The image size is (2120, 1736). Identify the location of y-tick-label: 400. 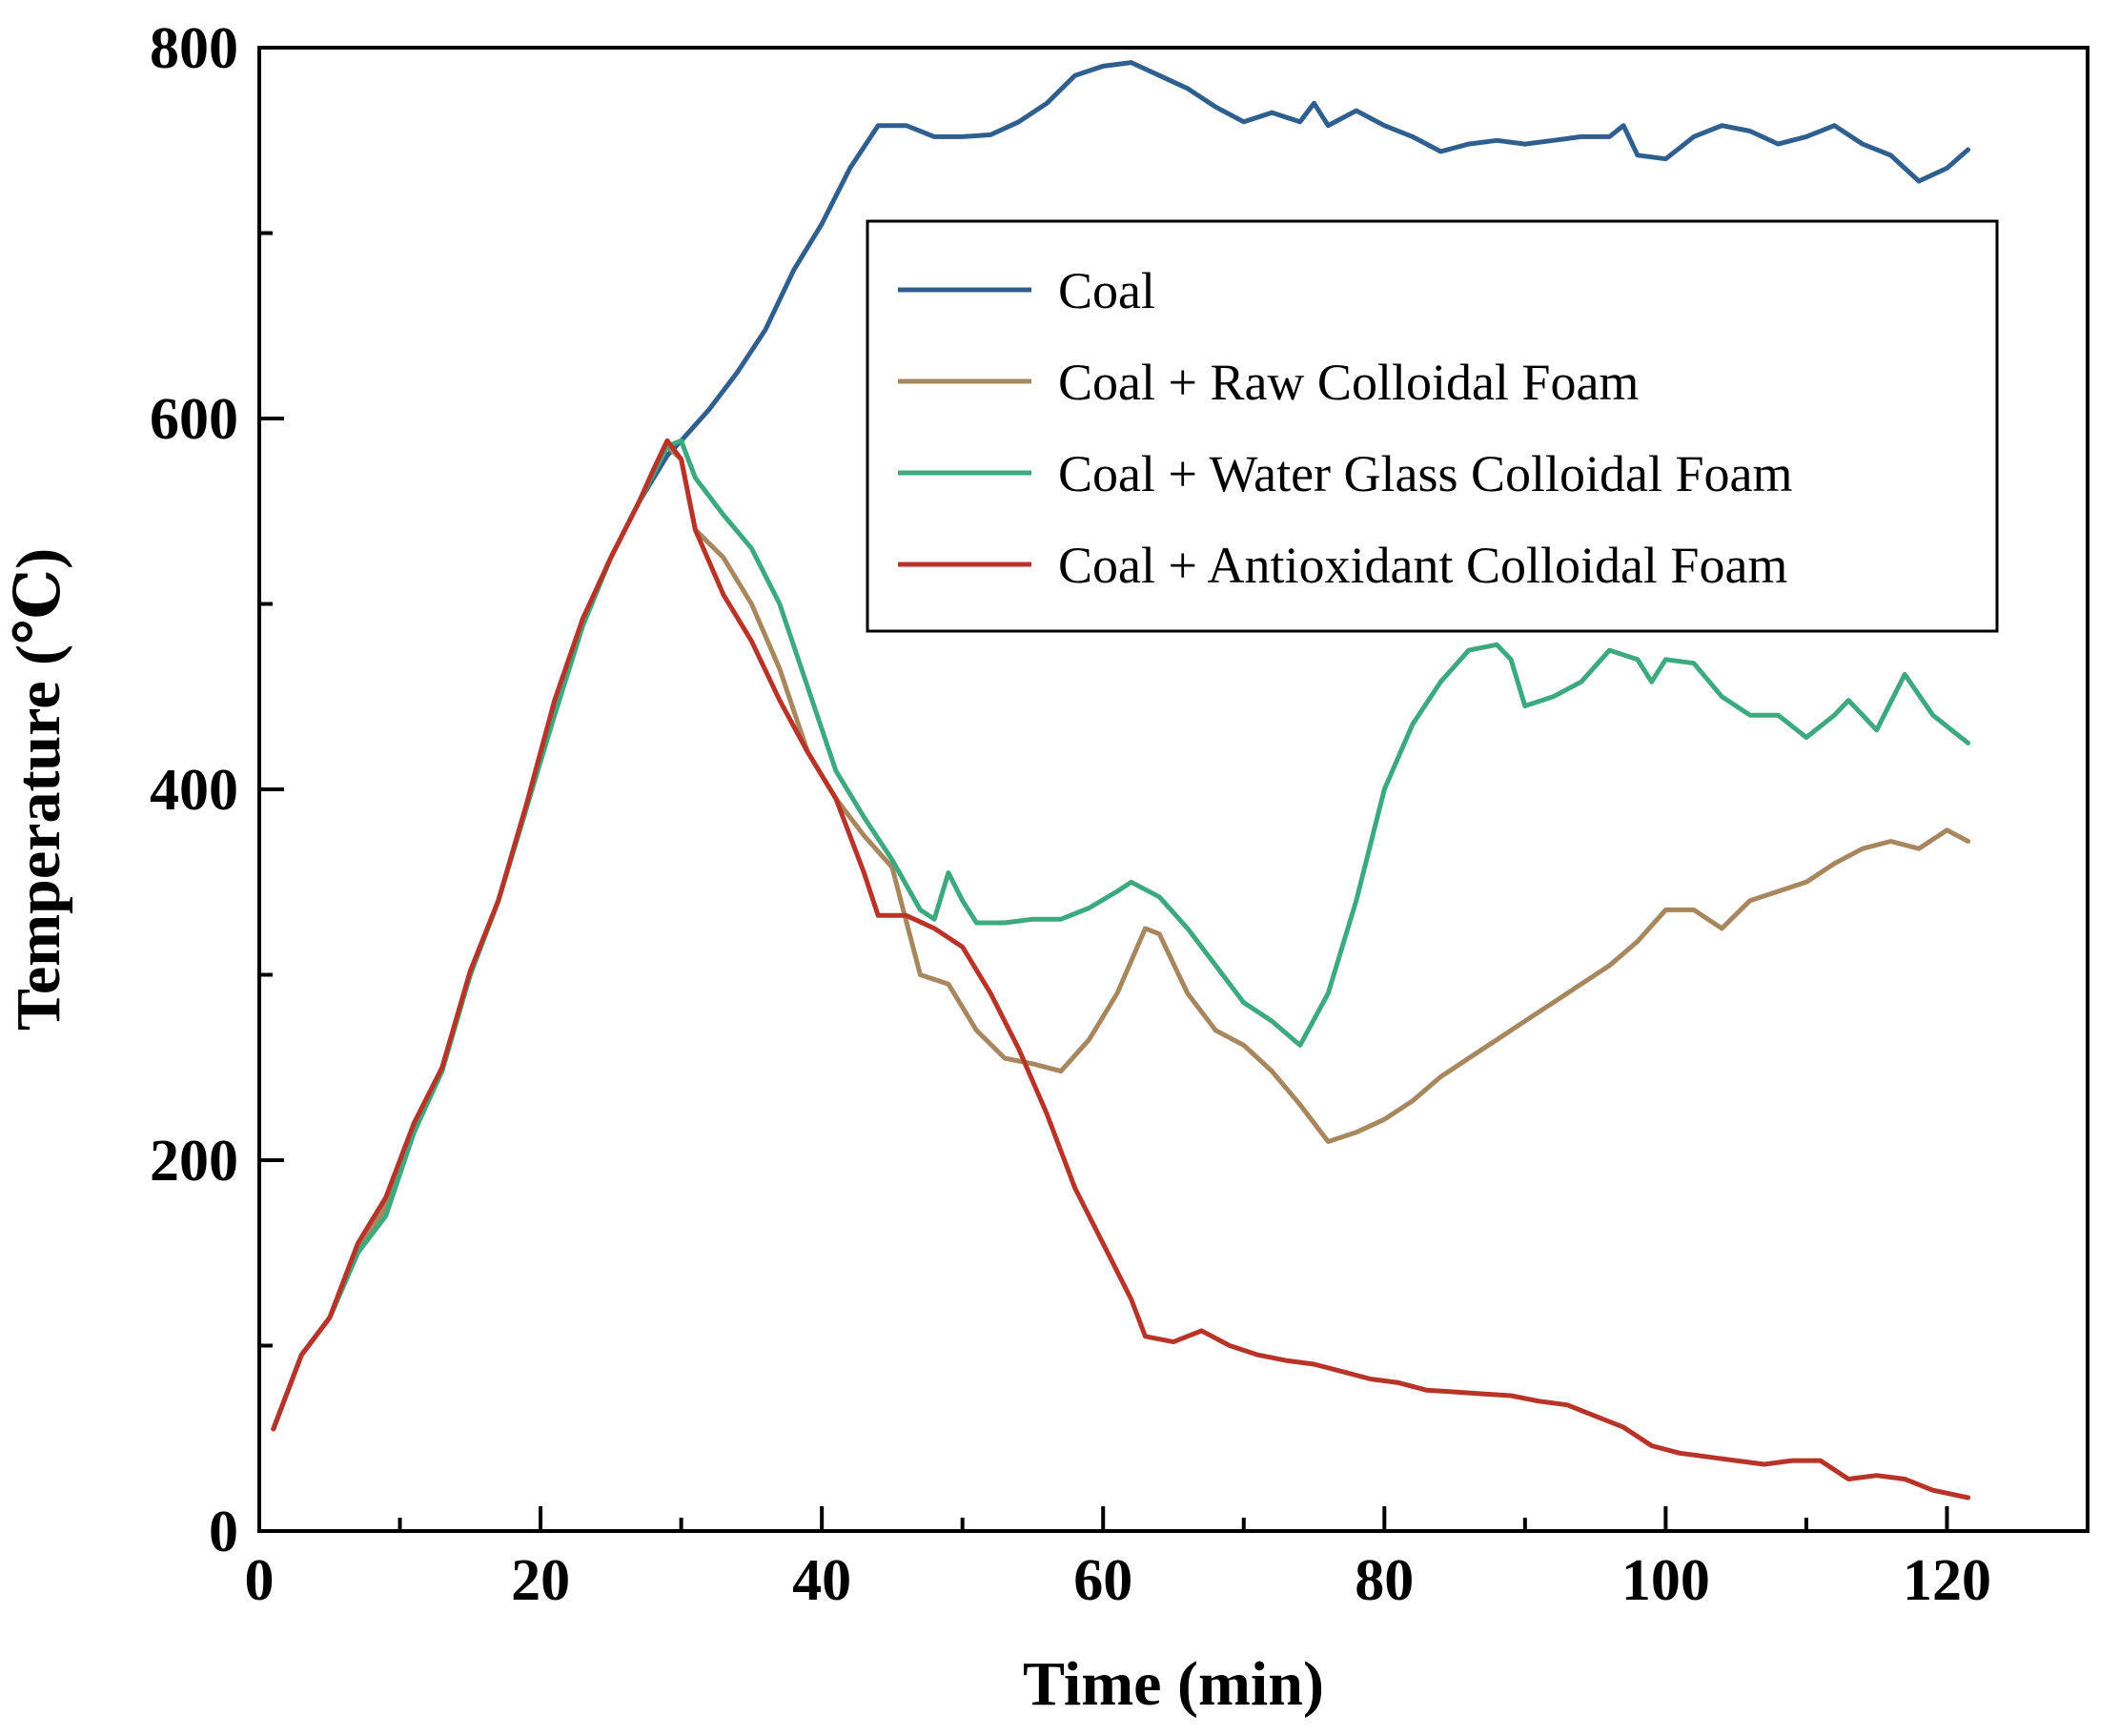
(194, 790).